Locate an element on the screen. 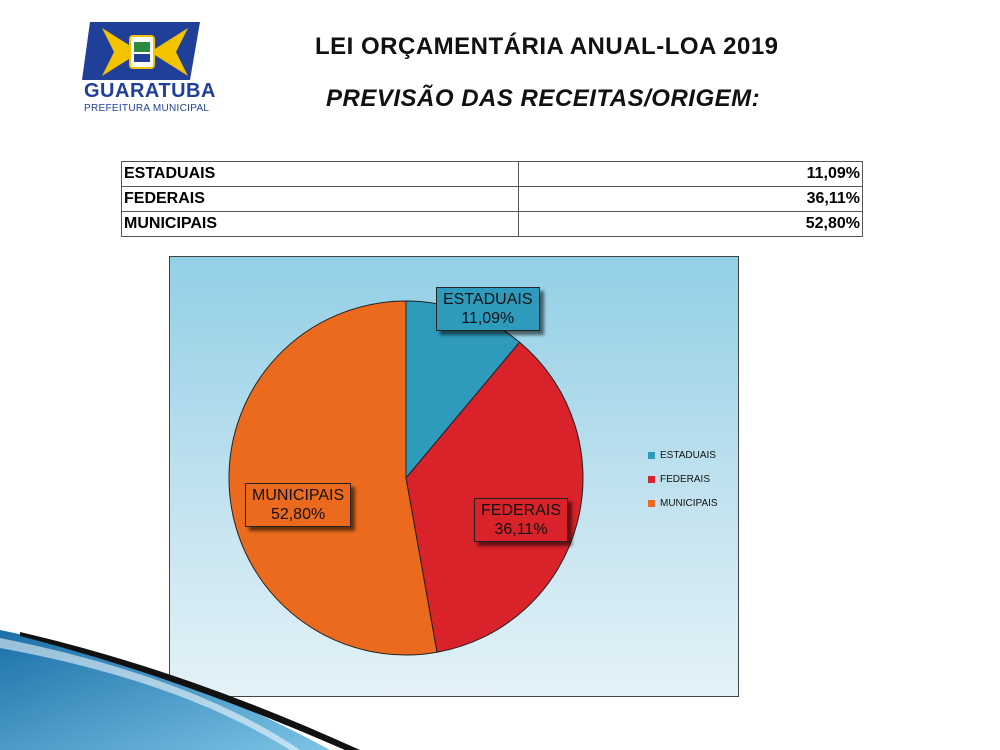  row-label: ESTADUAIS is located at coordinates (320, 174).